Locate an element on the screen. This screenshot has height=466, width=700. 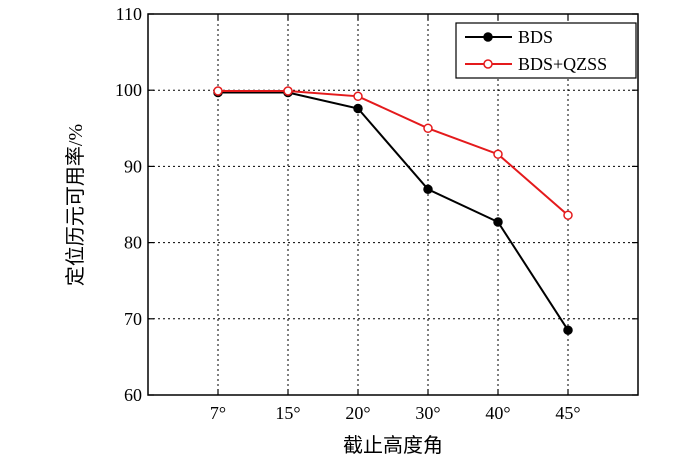
y-tick-label: 100 is located at coordinates (128, 90).